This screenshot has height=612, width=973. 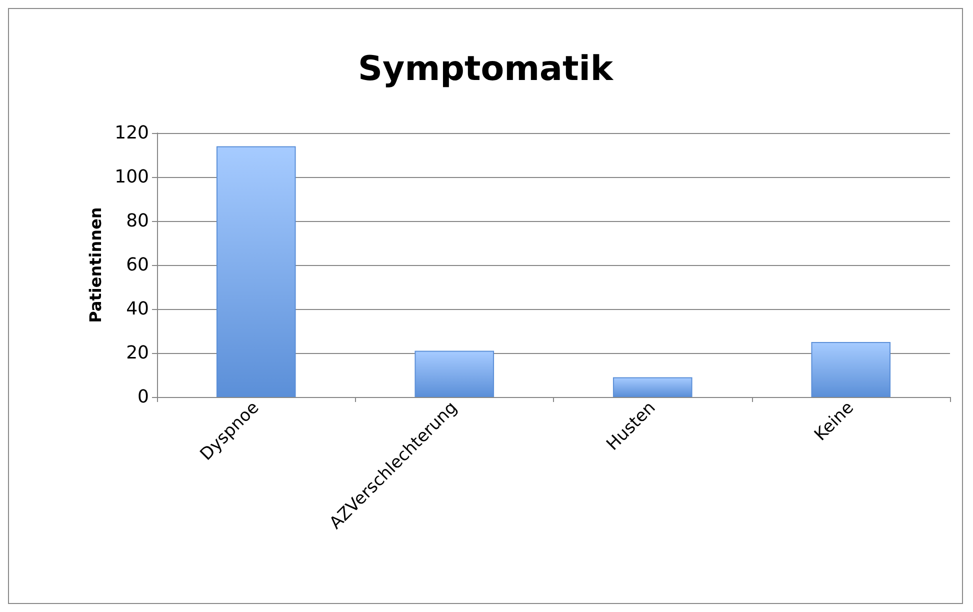 What do you see at coordinates (96, 265) in the screenshot?
I see `y-axis-title: Patientinnen` at bounding box center [96, 265].